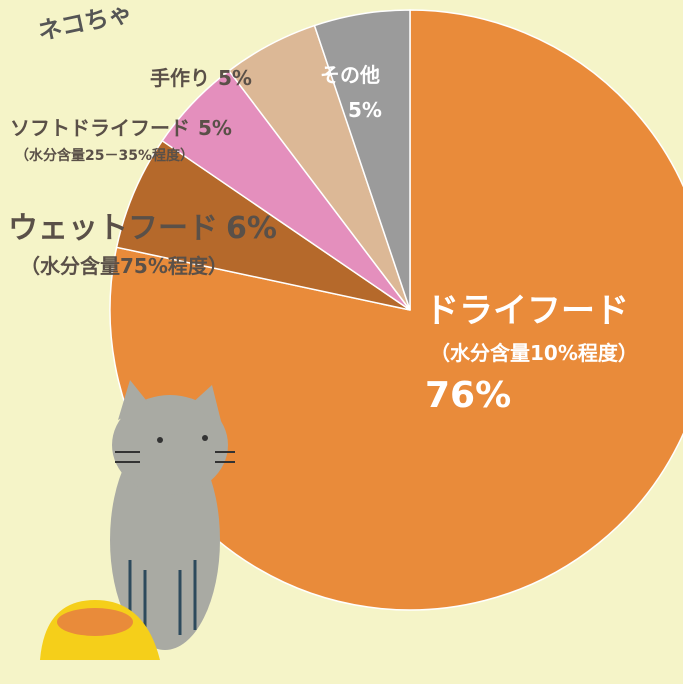 This screenshot has height=684, width=683. I want to click on cat-illustration, so click(137, 520).